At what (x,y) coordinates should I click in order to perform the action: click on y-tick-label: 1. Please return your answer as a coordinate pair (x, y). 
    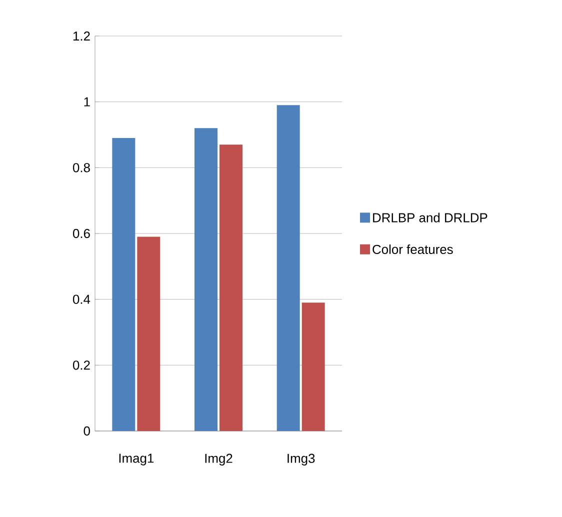
    Looking at the image, I should click on (87, 101).